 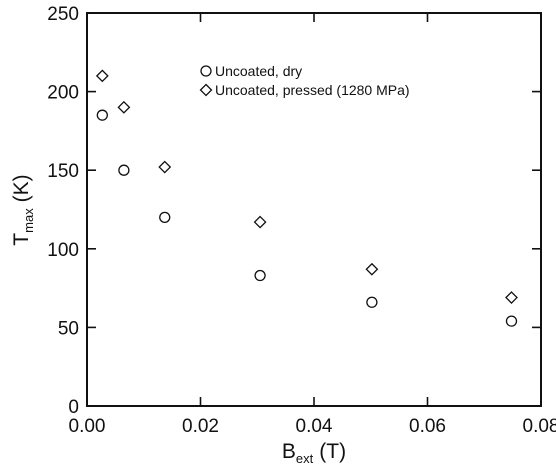 What do you see at coordinates (87, 426) in the screenshot?
I see `x-tick-label: 0.00` at bounding box center [87, 426].